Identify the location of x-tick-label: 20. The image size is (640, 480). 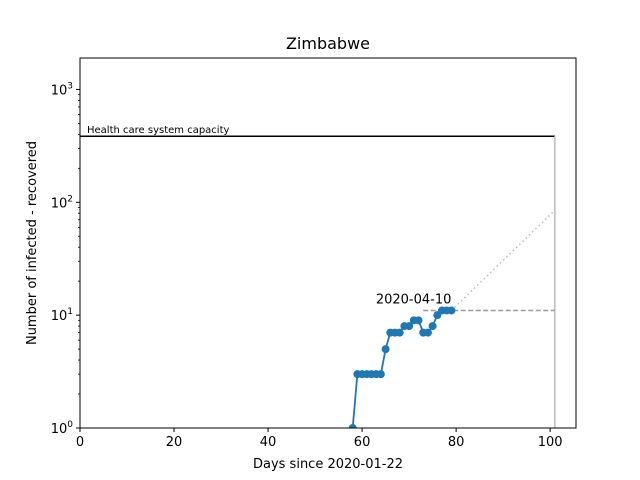
(174, 442).